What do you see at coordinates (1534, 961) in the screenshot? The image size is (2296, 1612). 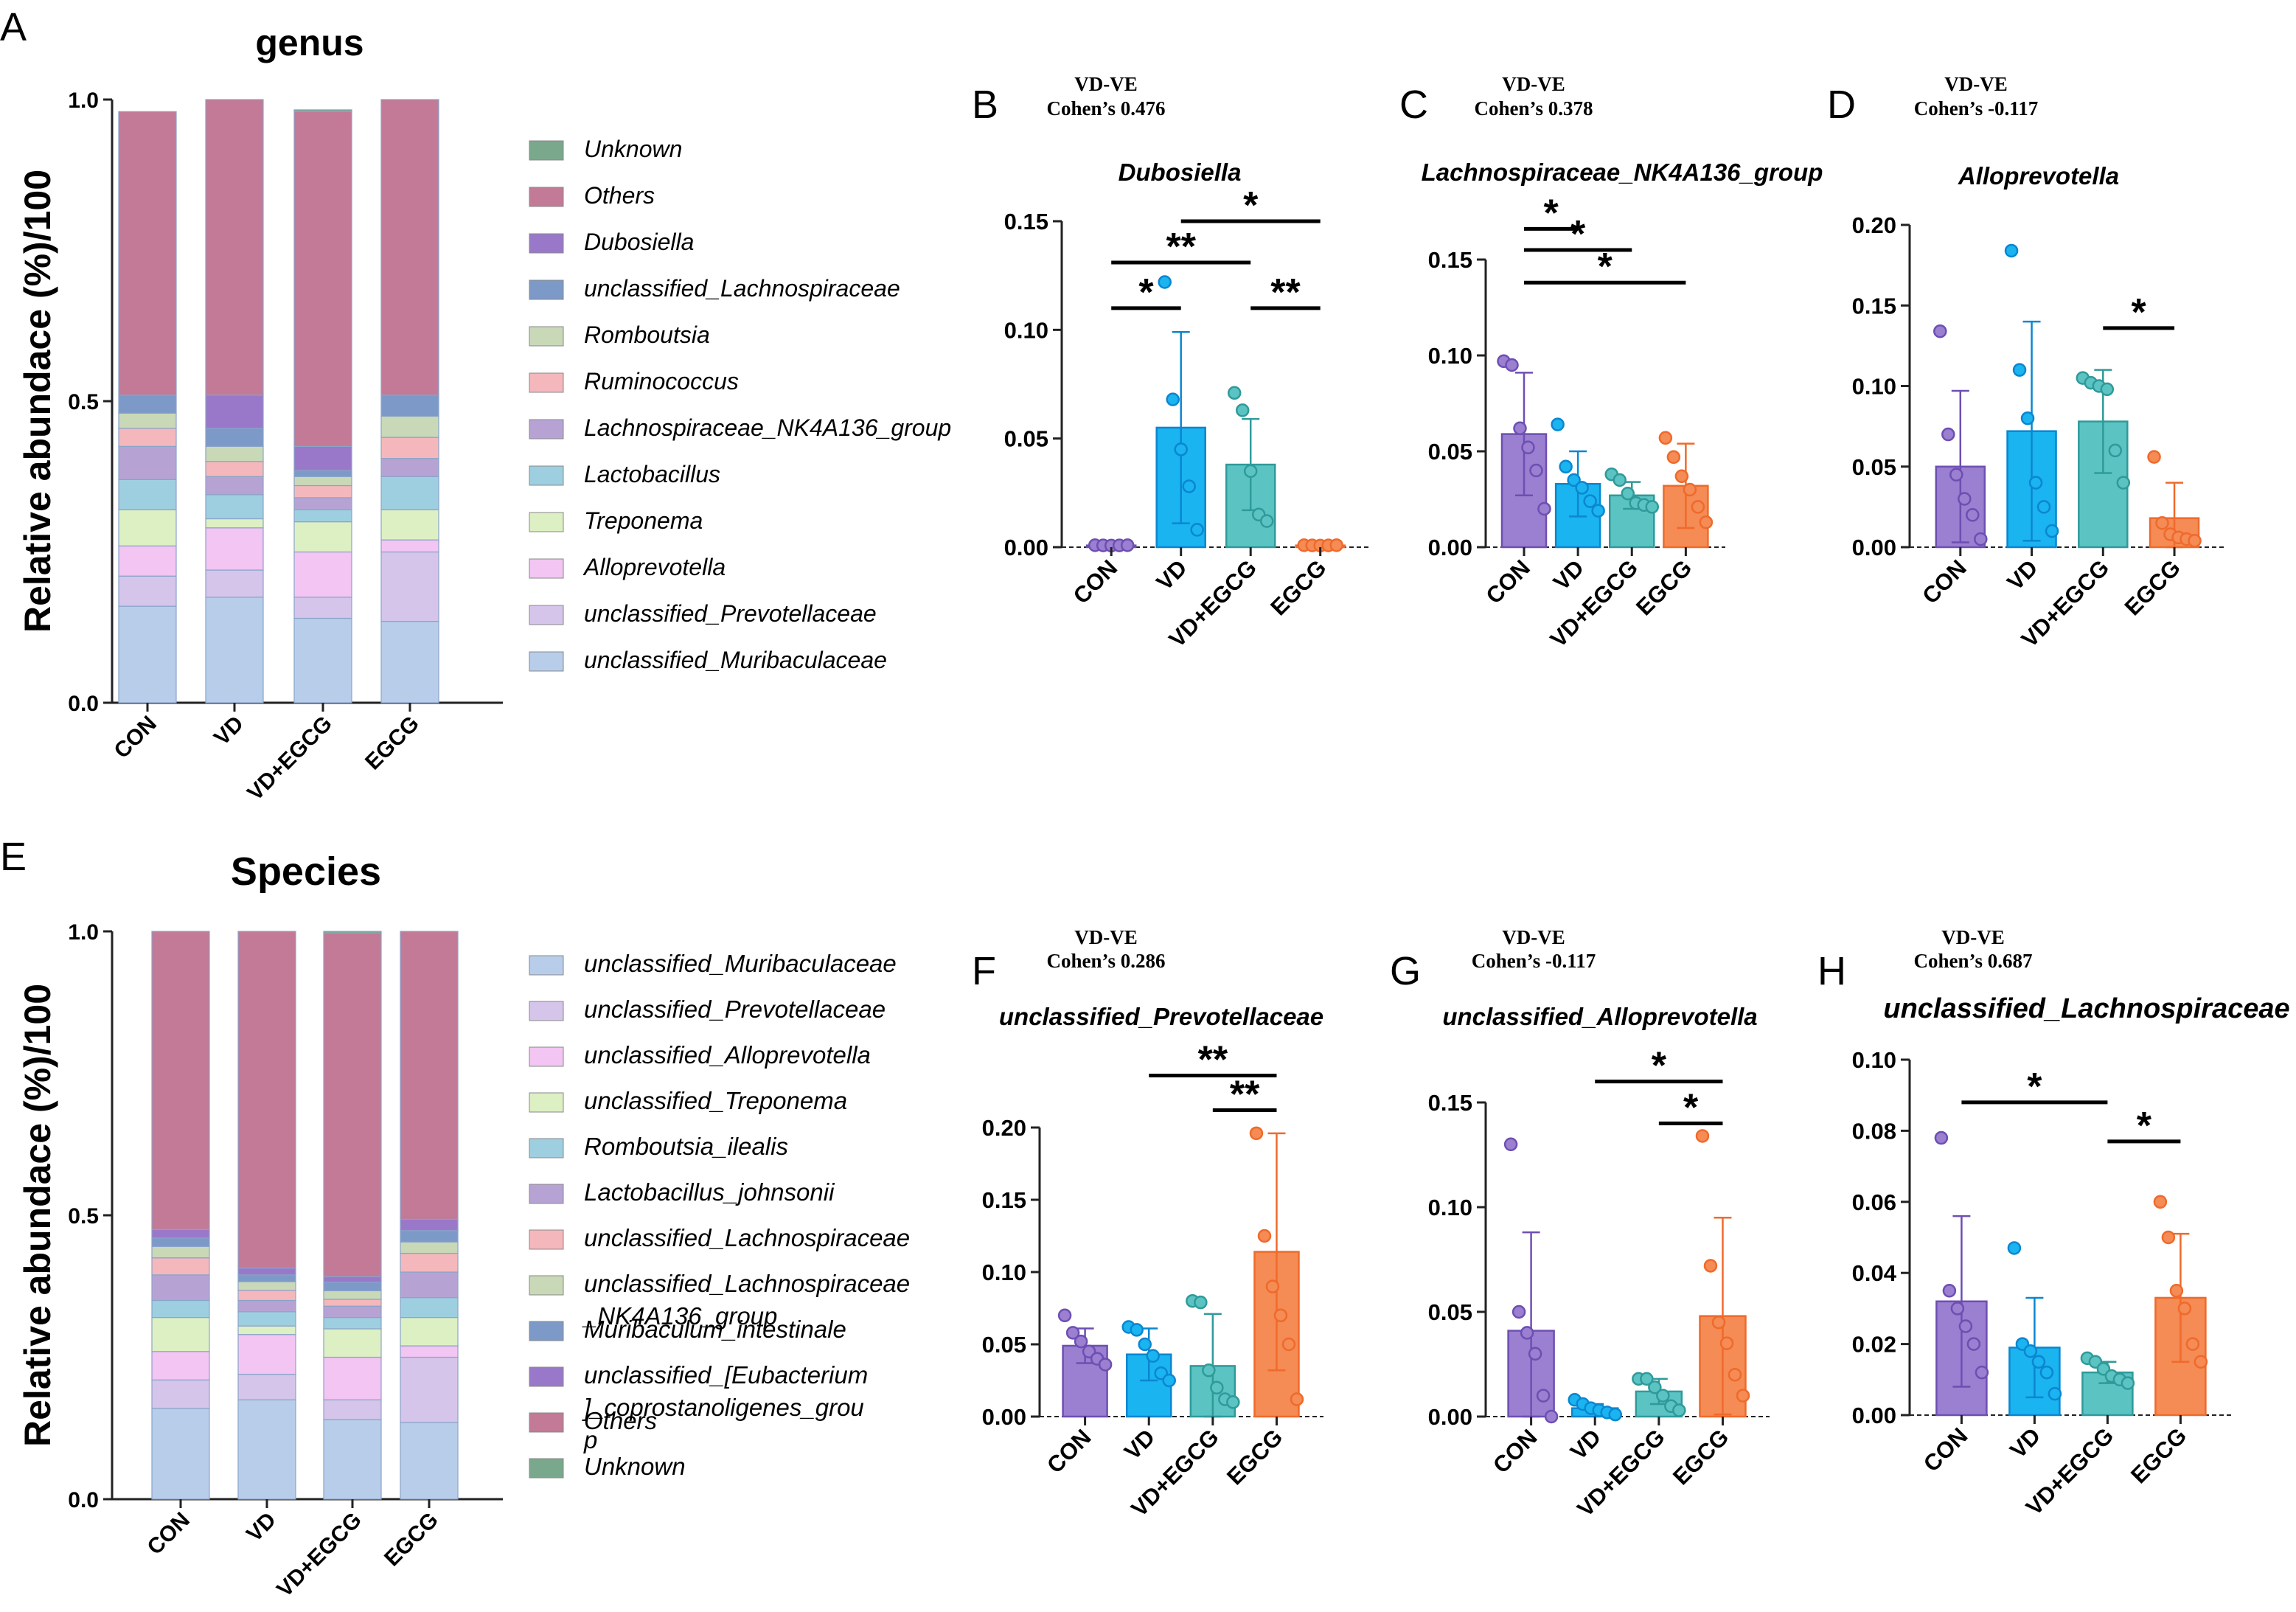 I see `cohens-d-label: Cohen’s -0.117` at bounding box center [1534, 961].